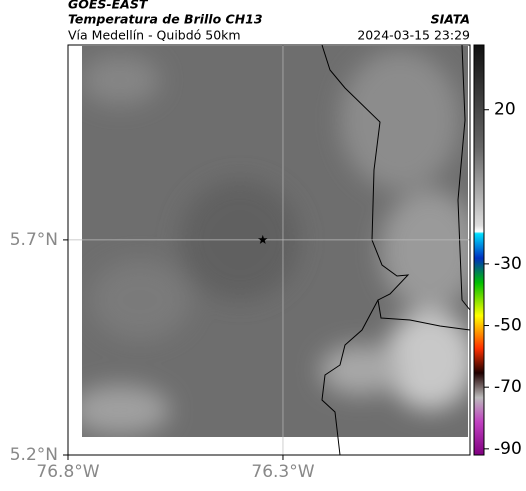  I want to click on colorbar-label: 20, so click(505, 110).